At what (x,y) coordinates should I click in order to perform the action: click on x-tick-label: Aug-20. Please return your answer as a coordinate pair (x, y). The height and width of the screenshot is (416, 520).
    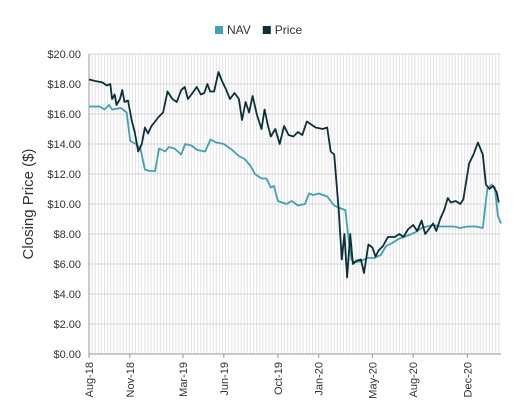
    Looking at the image, I should click on (414, 379).